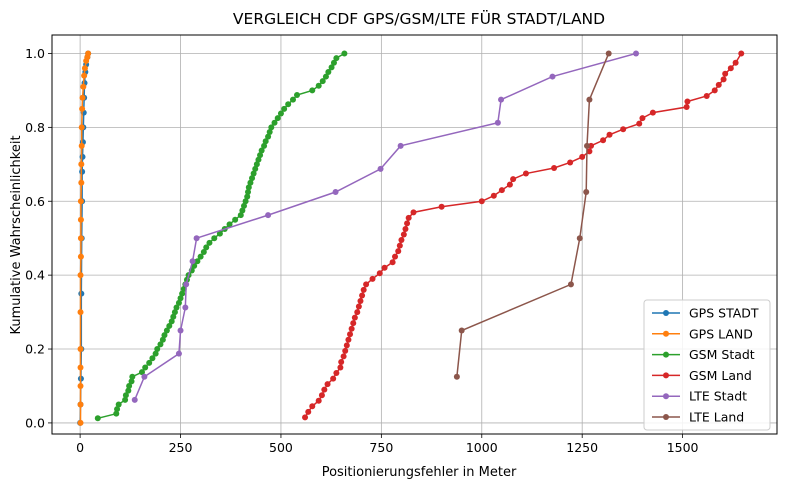  I want to click on legend-label: GPS LAND, so click(721, 333).